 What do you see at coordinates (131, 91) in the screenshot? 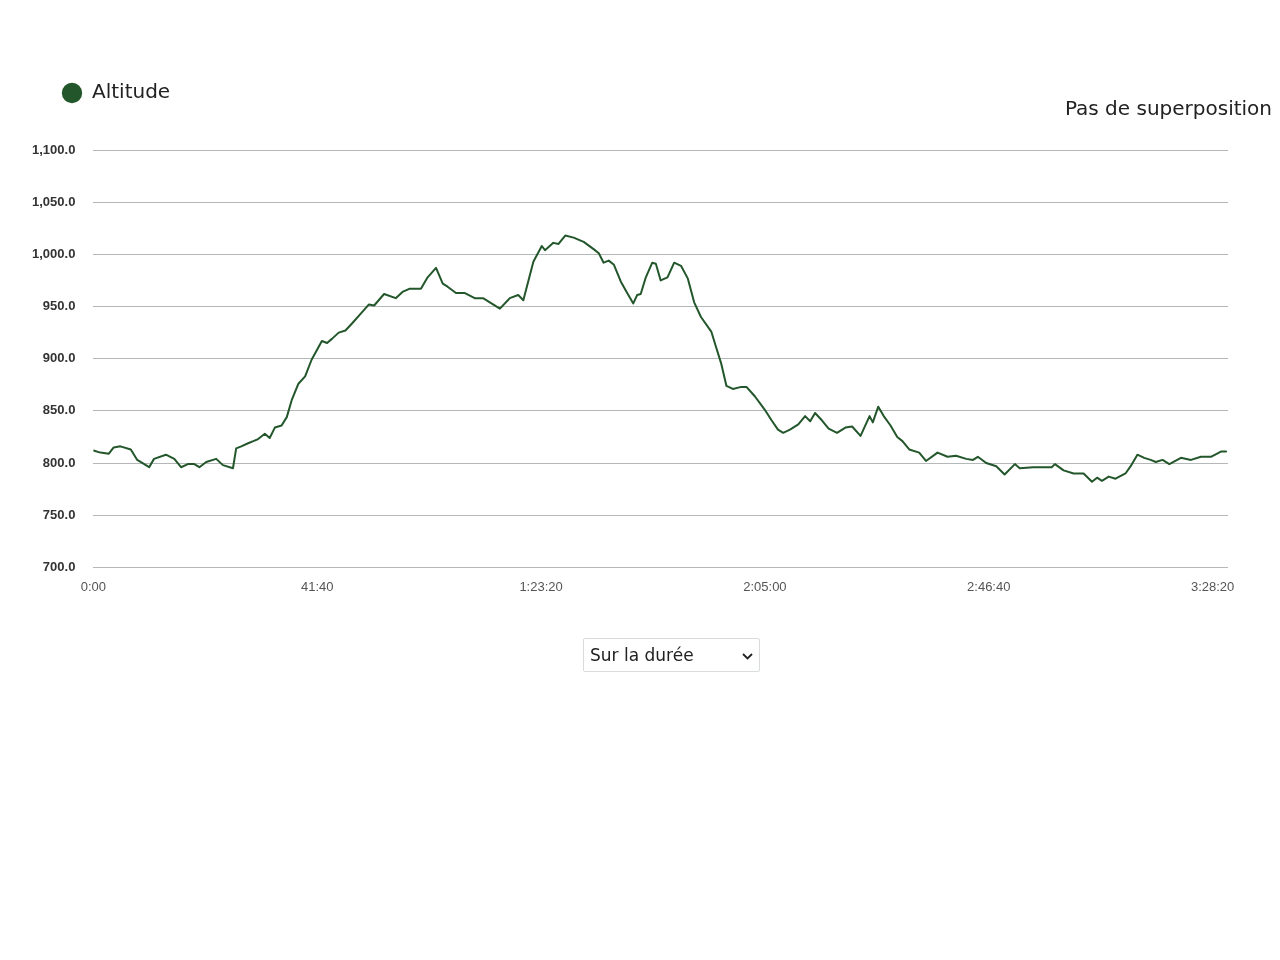
I see `legend-label: Altitude` at bounding box center [131, 91].